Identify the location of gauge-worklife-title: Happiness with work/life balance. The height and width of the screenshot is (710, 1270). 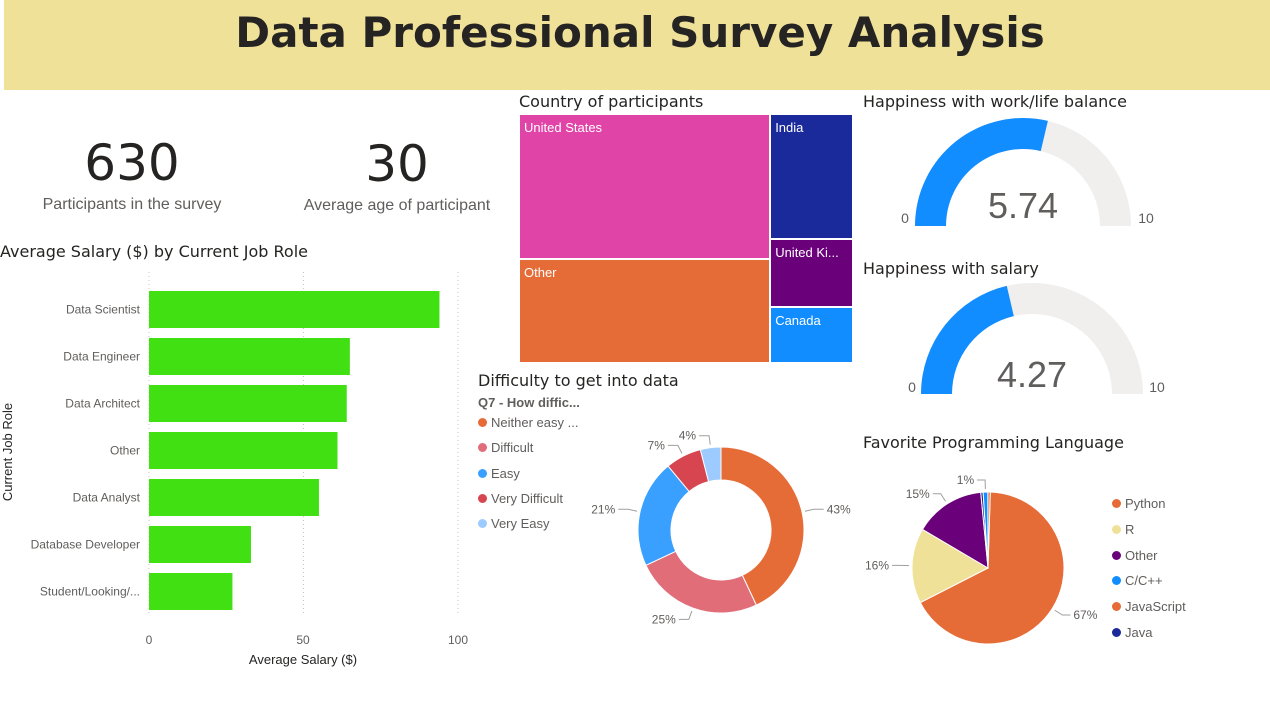
(995, 101).